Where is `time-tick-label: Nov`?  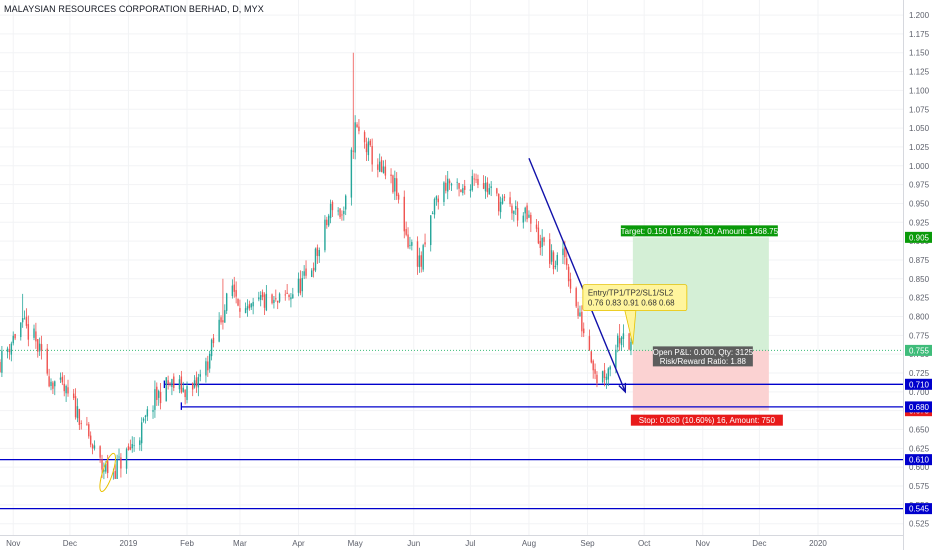
time-tick-label: Nov is located at coordinates (13, 543).